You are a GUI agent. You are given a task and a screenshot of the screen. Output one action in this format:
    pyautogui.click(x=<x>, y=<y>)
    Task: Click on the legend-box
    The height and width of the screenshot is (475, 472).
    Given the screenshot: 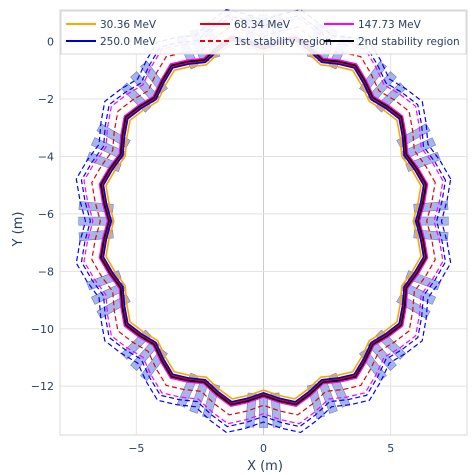 What is the action you would take?
    pyautogui.click(x=263, y=32)
    